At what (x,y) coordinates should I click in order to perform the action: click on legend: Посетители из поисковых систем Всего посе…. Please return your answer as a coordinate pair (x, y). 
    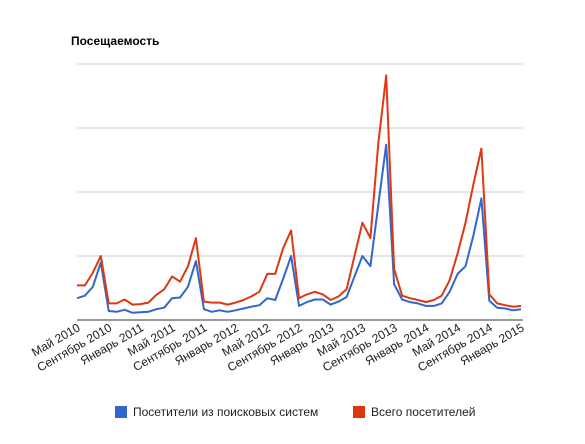
    Looking at the image, I should click on (295, 412).